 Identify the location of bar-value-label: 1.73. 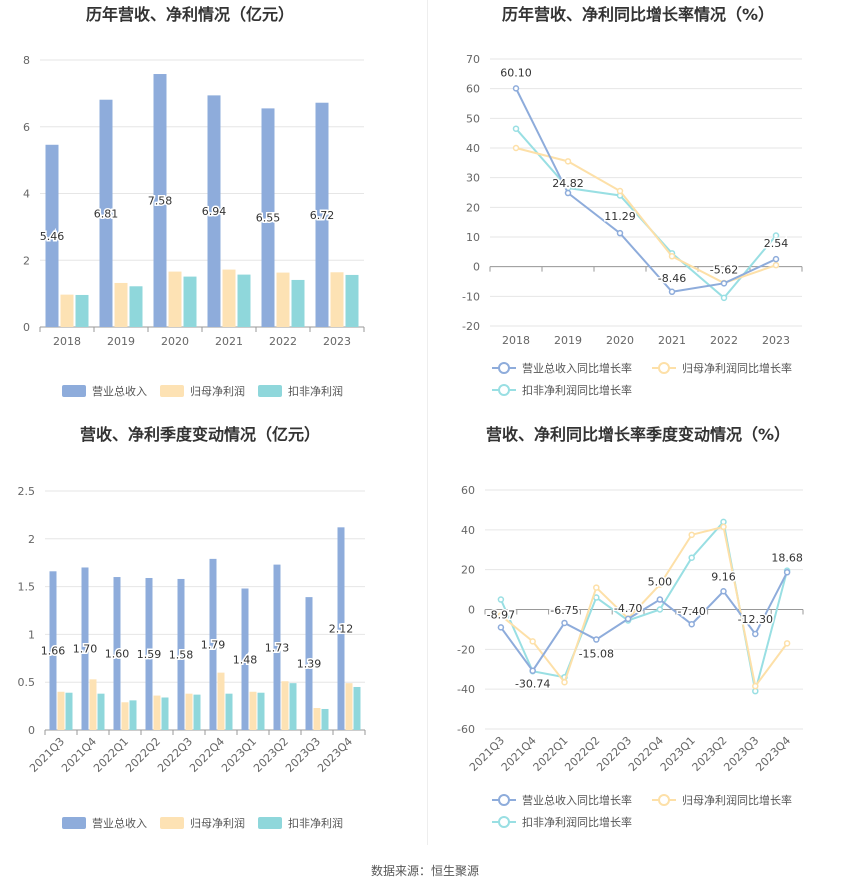
(277, 647).